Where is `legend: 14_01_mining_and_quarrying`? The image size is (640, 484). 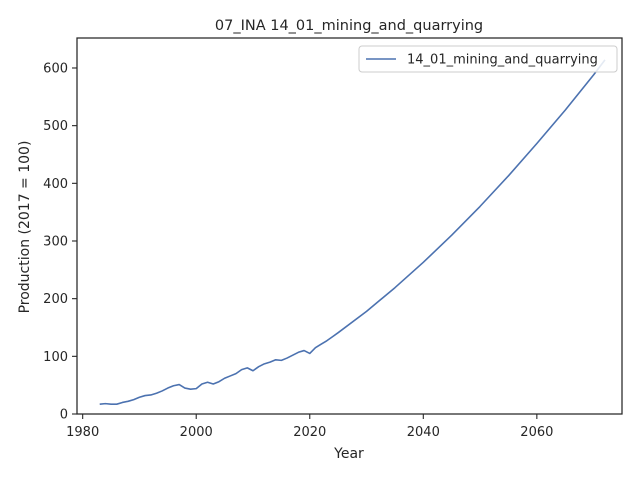
legend: 14_01_mining_and_quarrying is located at coordinates (488, 59).